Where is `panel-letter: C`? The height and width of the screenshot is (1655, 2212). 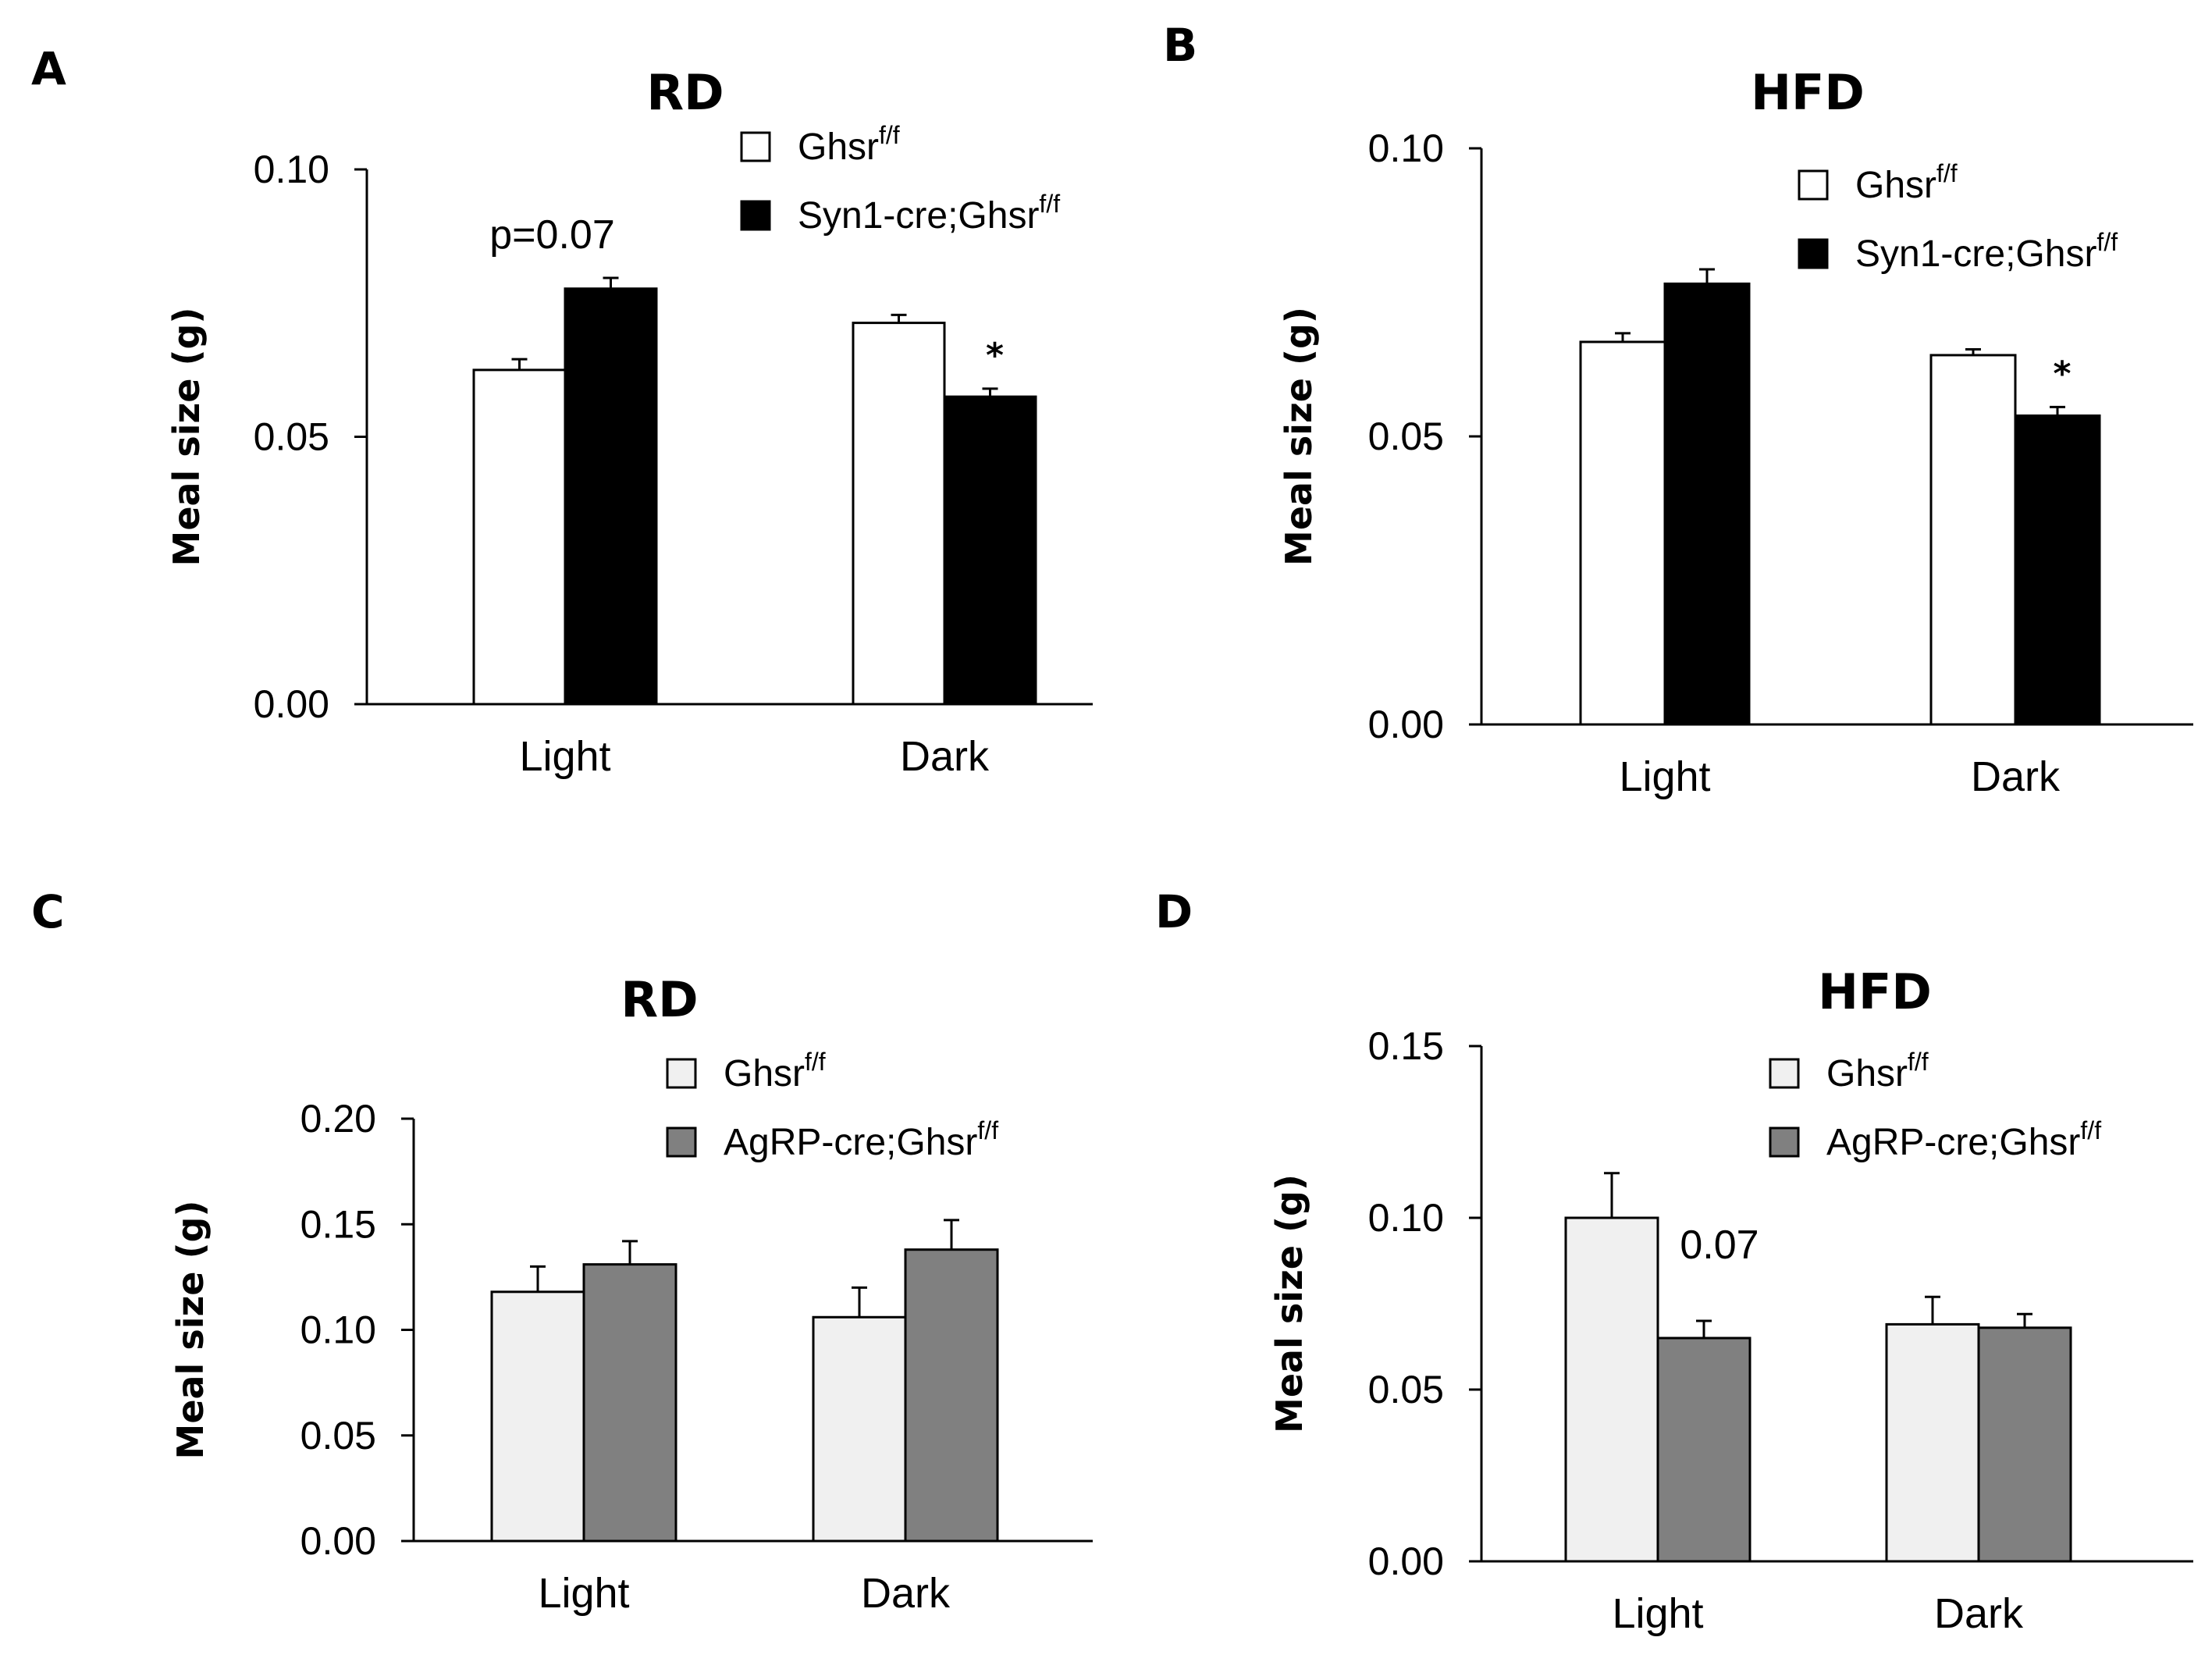 panel-letter: C is located at coordinates (48, 912).